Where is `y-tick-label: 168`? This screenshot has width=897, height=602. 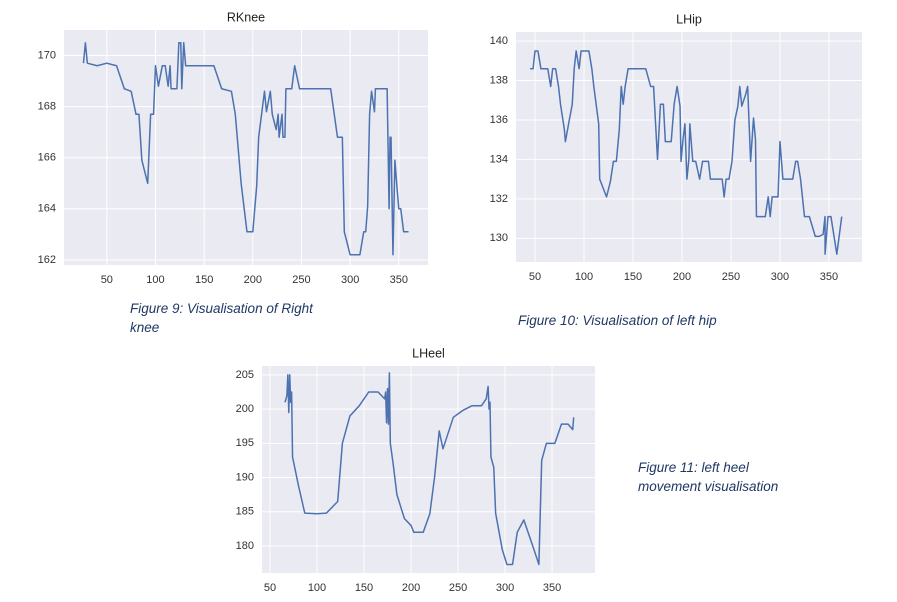
y-tick-label: 168 is located at coordinates (47, 107).